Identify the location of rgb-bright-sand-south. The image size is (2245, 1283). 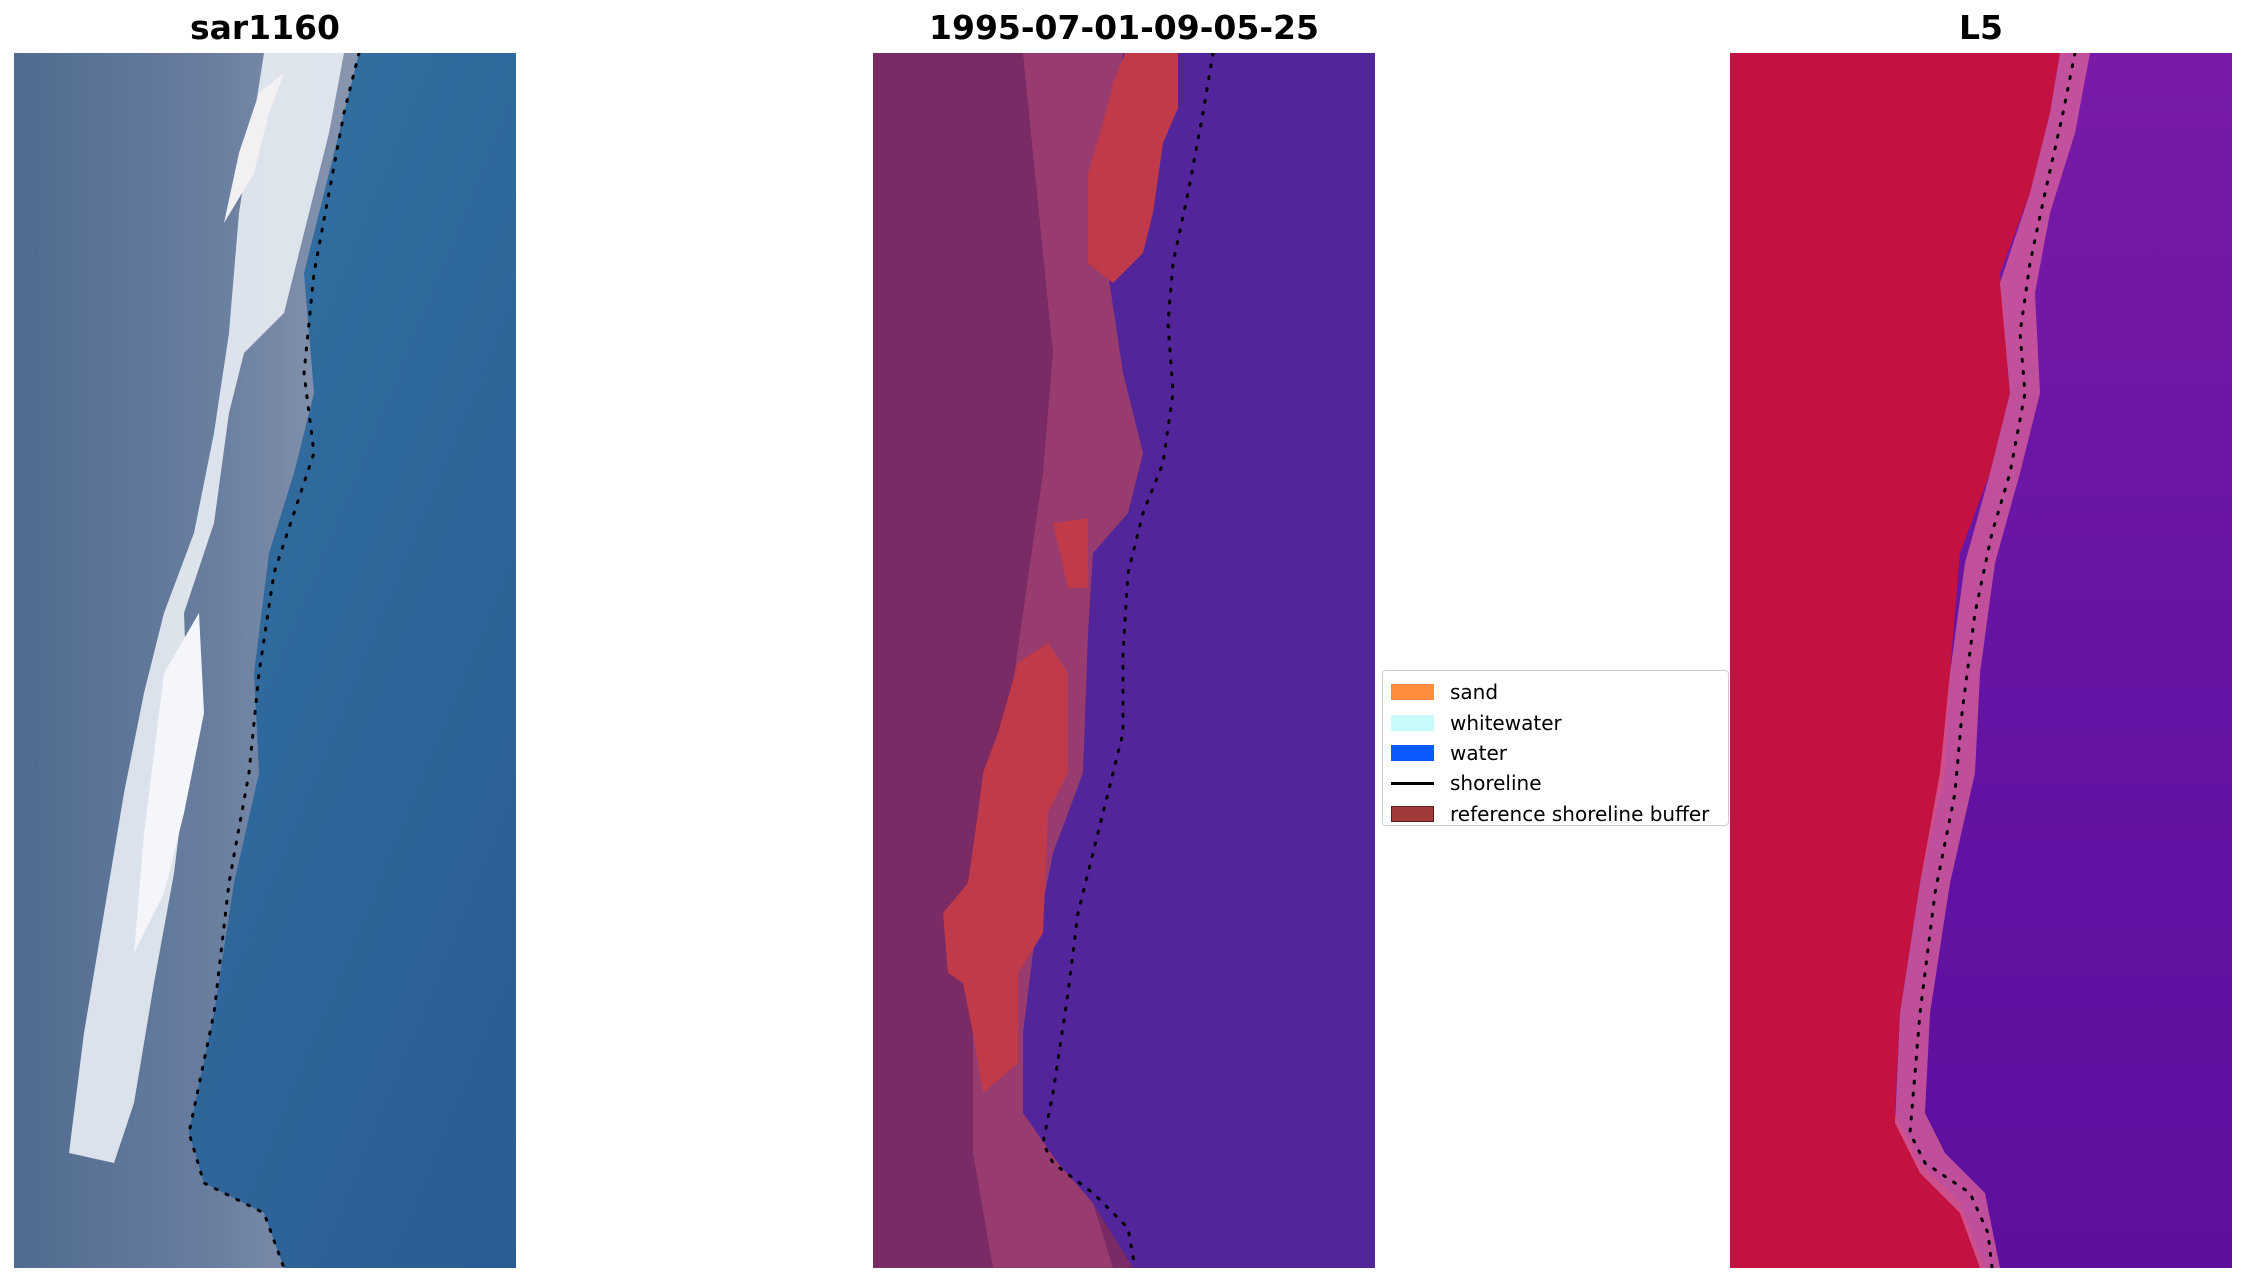
(169, 783).